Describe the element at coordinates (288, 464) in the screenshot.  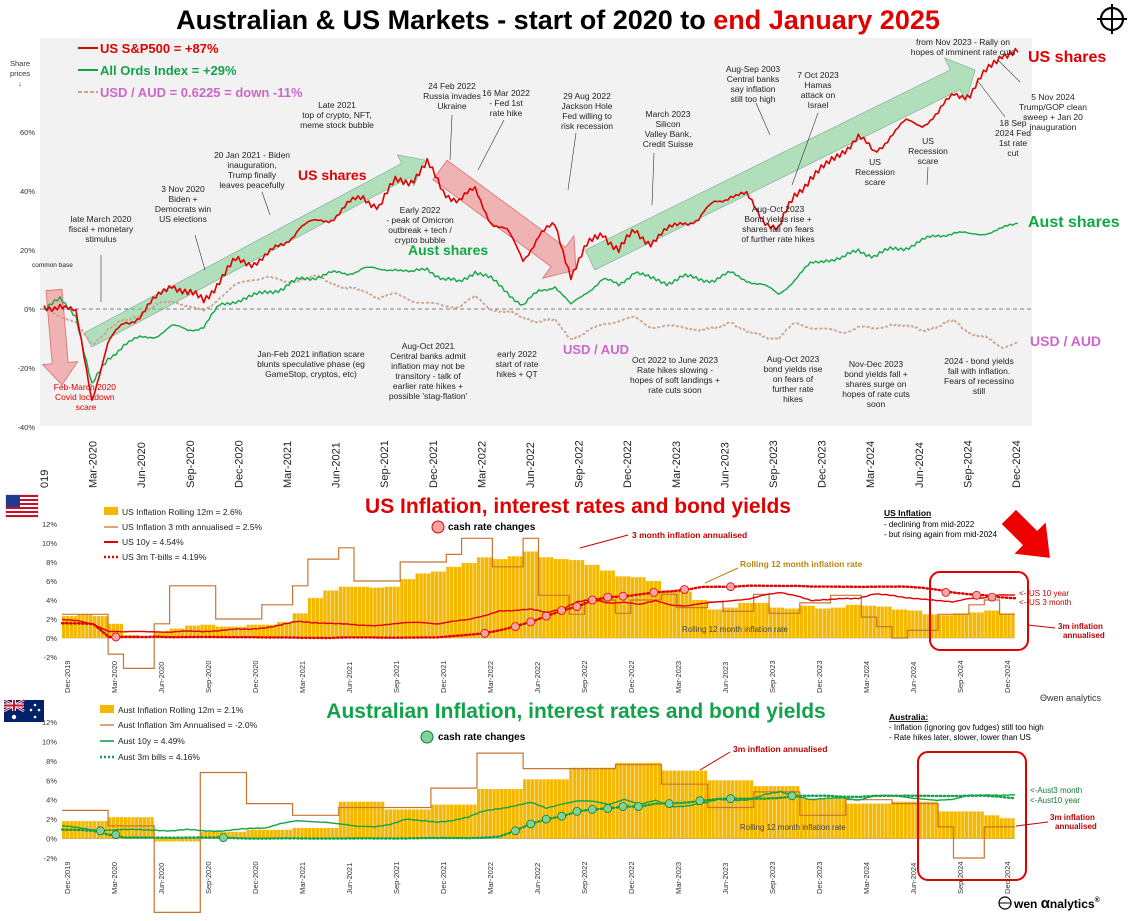
I see `top-x-tick: Mar-2021` at that location.